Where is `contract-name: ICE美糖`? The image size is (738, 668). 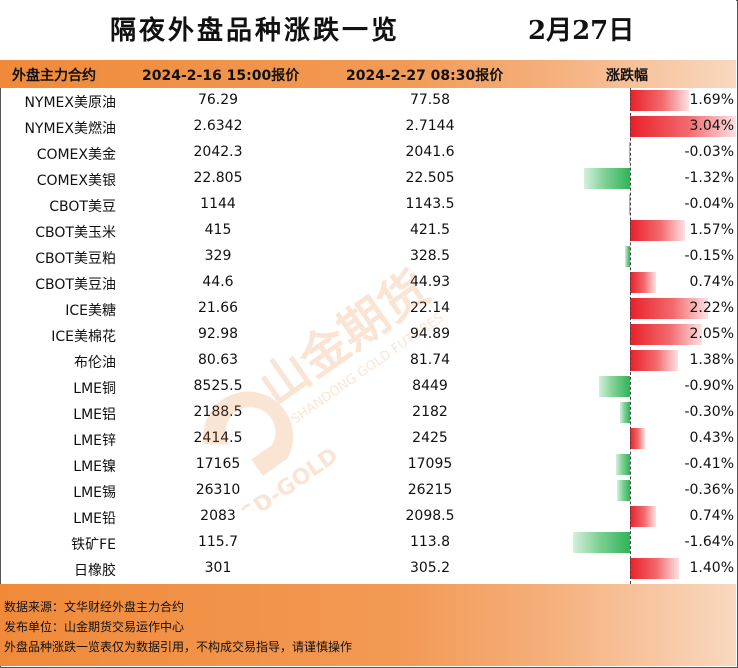 contract-name: ICE美糖 is located at coordinates (90, 311).